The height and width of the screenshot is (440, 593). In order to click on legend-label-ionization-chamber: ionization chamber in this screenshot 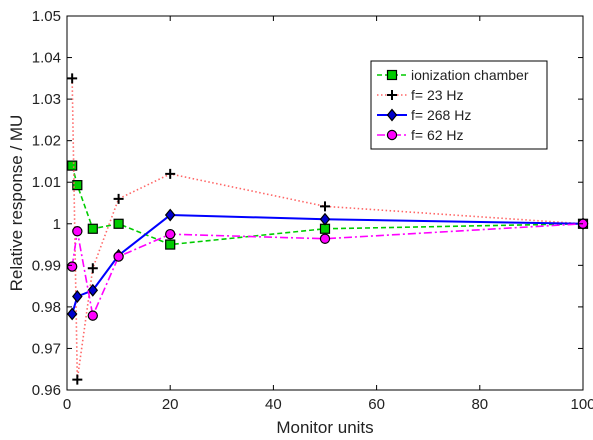, I will do `click(470, 75)`.